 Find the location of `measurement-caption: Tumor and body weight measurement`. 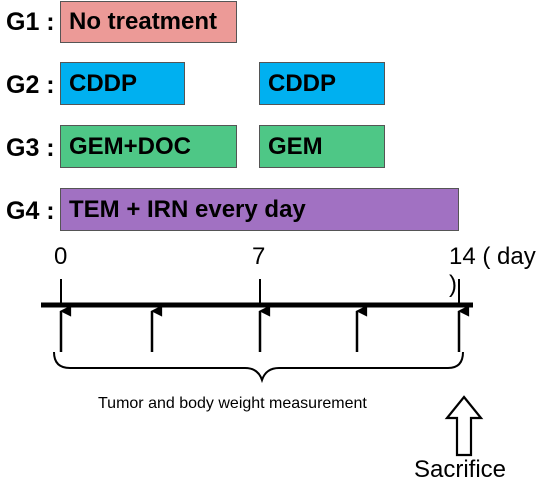

measurement-caption: Tumor and body weight measurement is located at coordinates (232, 403).